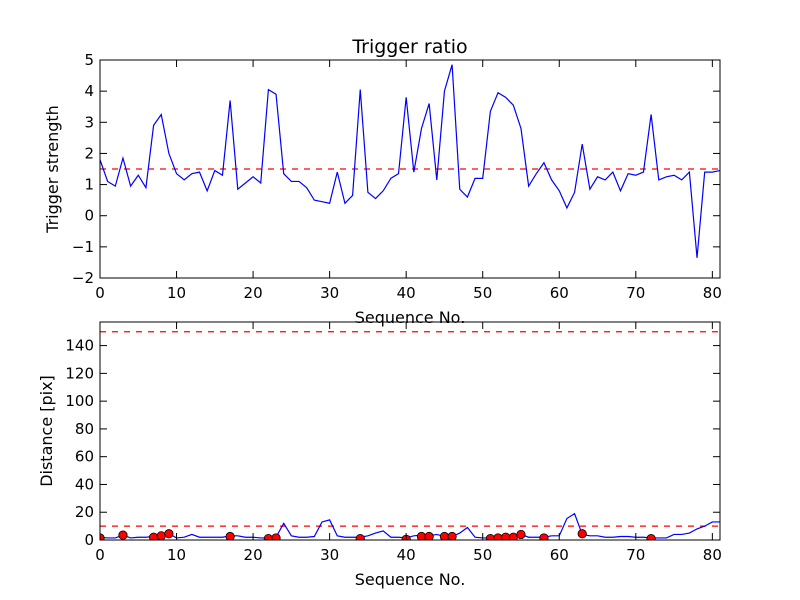 The image size is (800, 600). Describe the element at coordinates (89, 540) in the screenshot. I see `bottom-chart-ytick-label: 0` at that location.